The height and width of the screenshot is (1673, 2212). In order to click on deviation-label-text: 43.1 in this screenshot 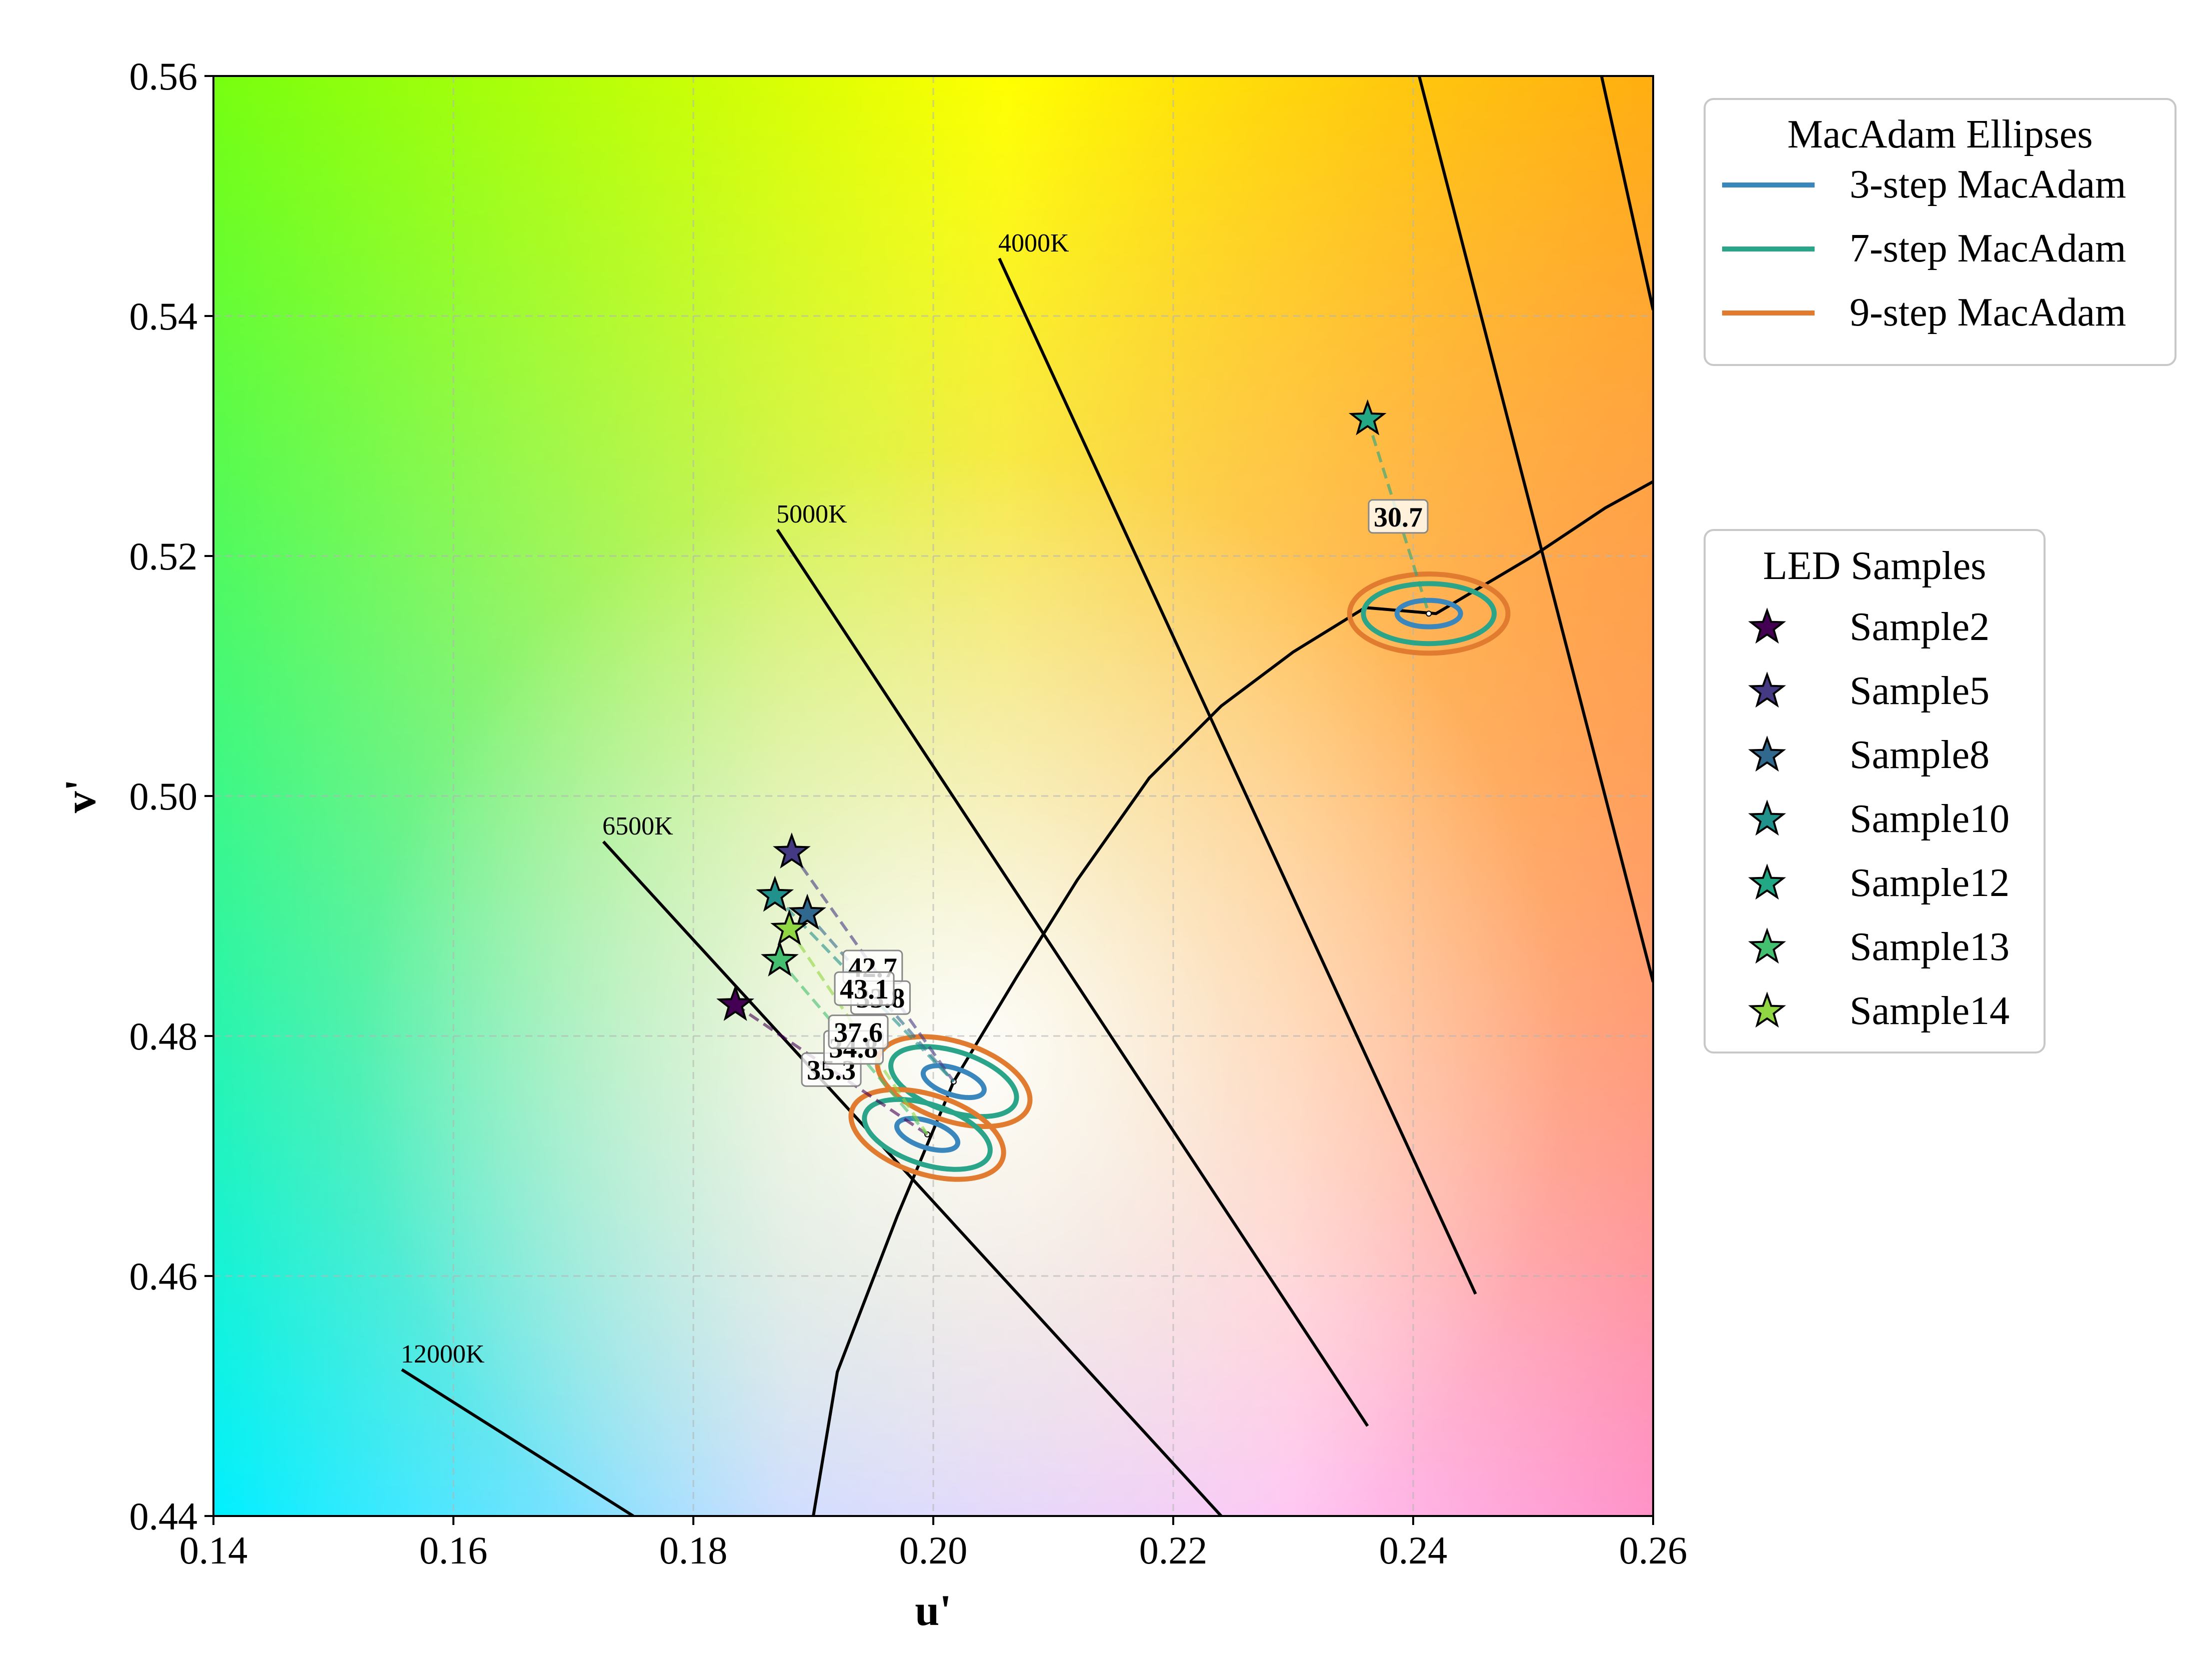, I will do `click(864, 989)`.